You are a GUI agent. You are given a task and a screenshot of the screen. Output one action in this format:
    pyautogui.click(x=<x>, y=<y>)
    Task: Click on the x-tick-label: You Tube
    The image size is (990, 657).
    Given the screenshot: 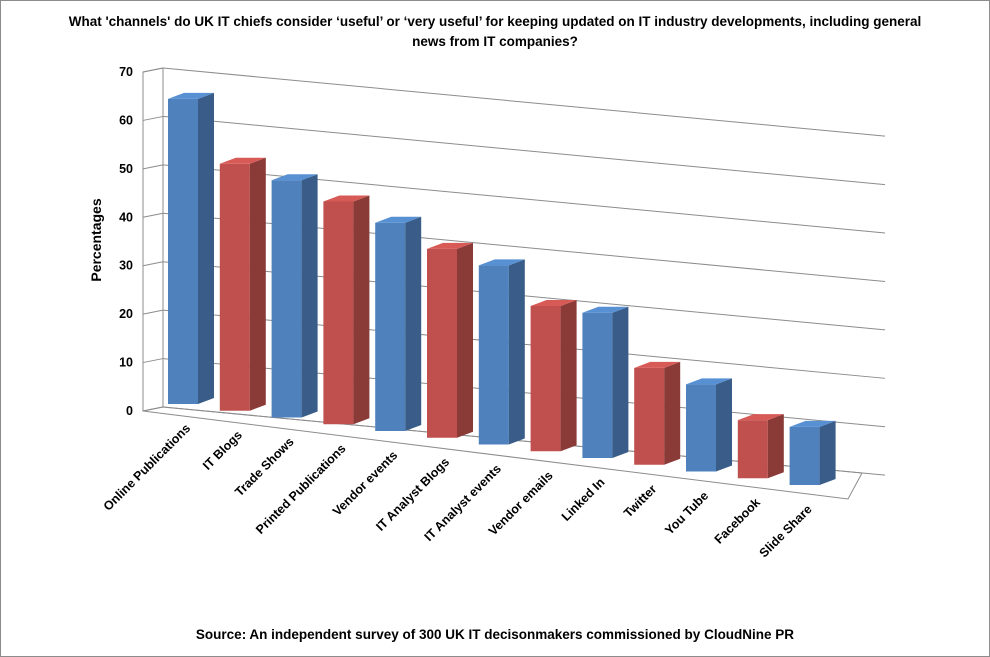 What is the action you would take?
    pyautogui.click(x=686, y=513)
    